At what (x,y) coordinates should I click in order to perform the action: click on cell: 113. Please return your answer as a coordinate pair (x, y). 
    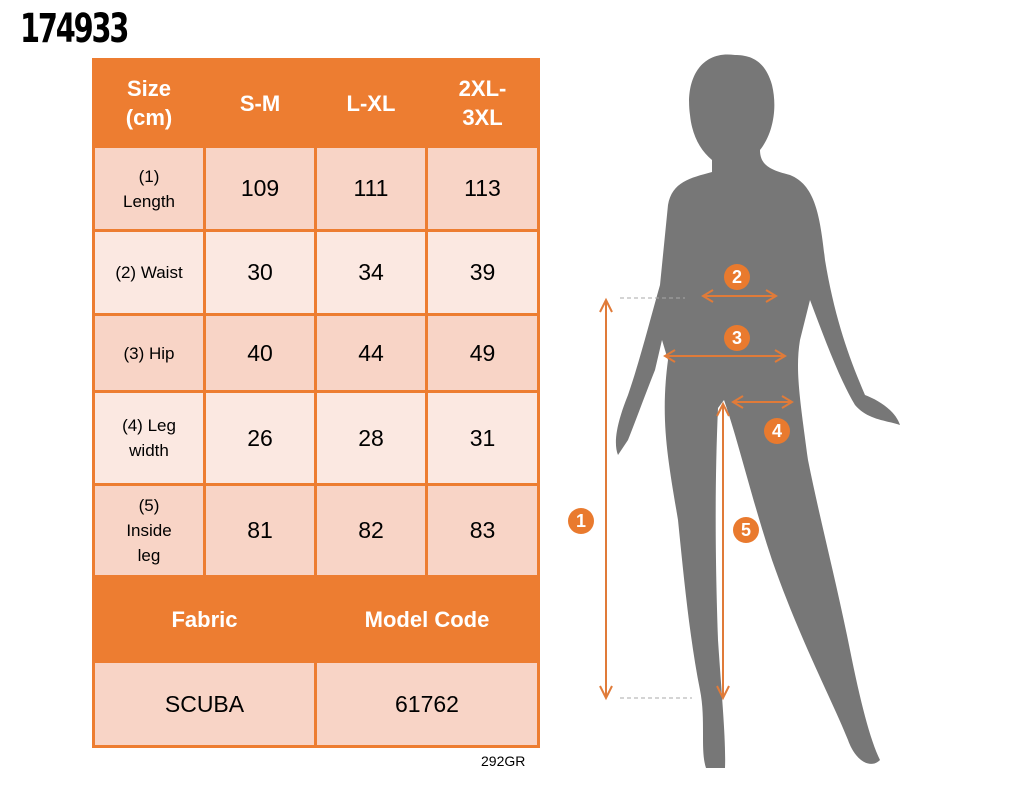
    Looking at the image, I should click on (482, 188).